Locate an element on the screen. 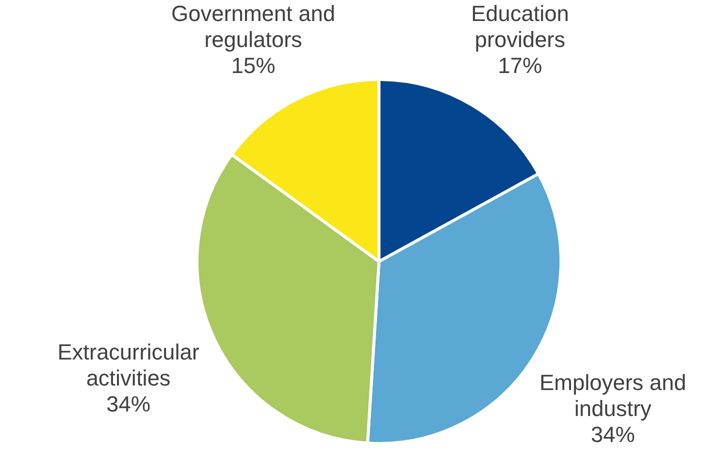  slice-label: Government and regulators is located at coordinates (253, 26).